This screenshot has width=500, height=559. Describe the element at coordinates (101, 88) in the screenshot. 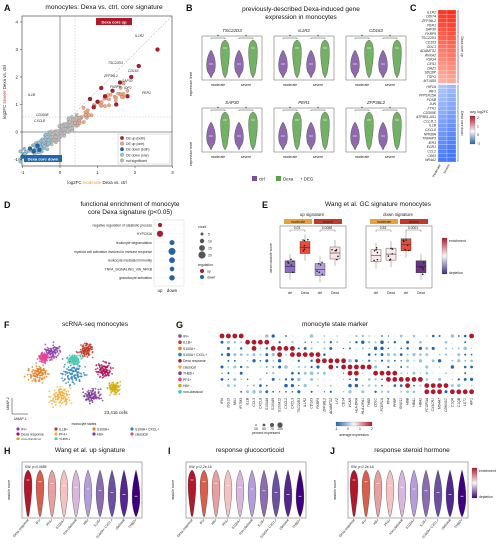

I see `point-up-both` at that location.